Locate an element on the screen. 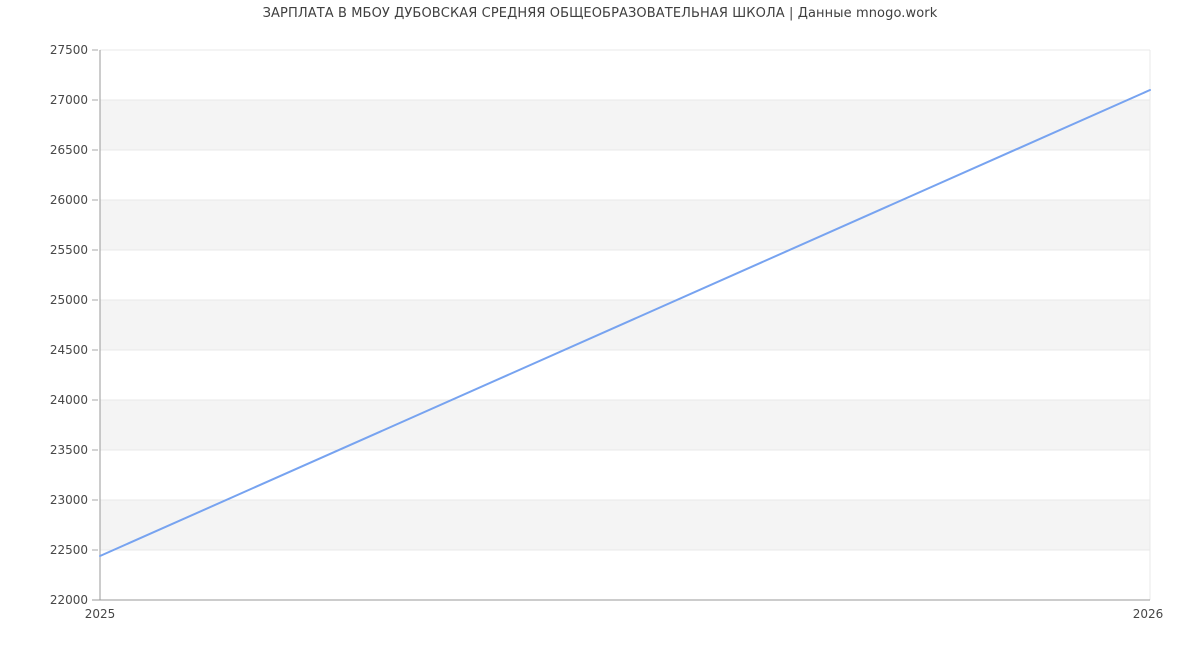 The width and height of the screenshot is (1200, 650). y-tick-label: 26500 is located at coordinates (69, 150).